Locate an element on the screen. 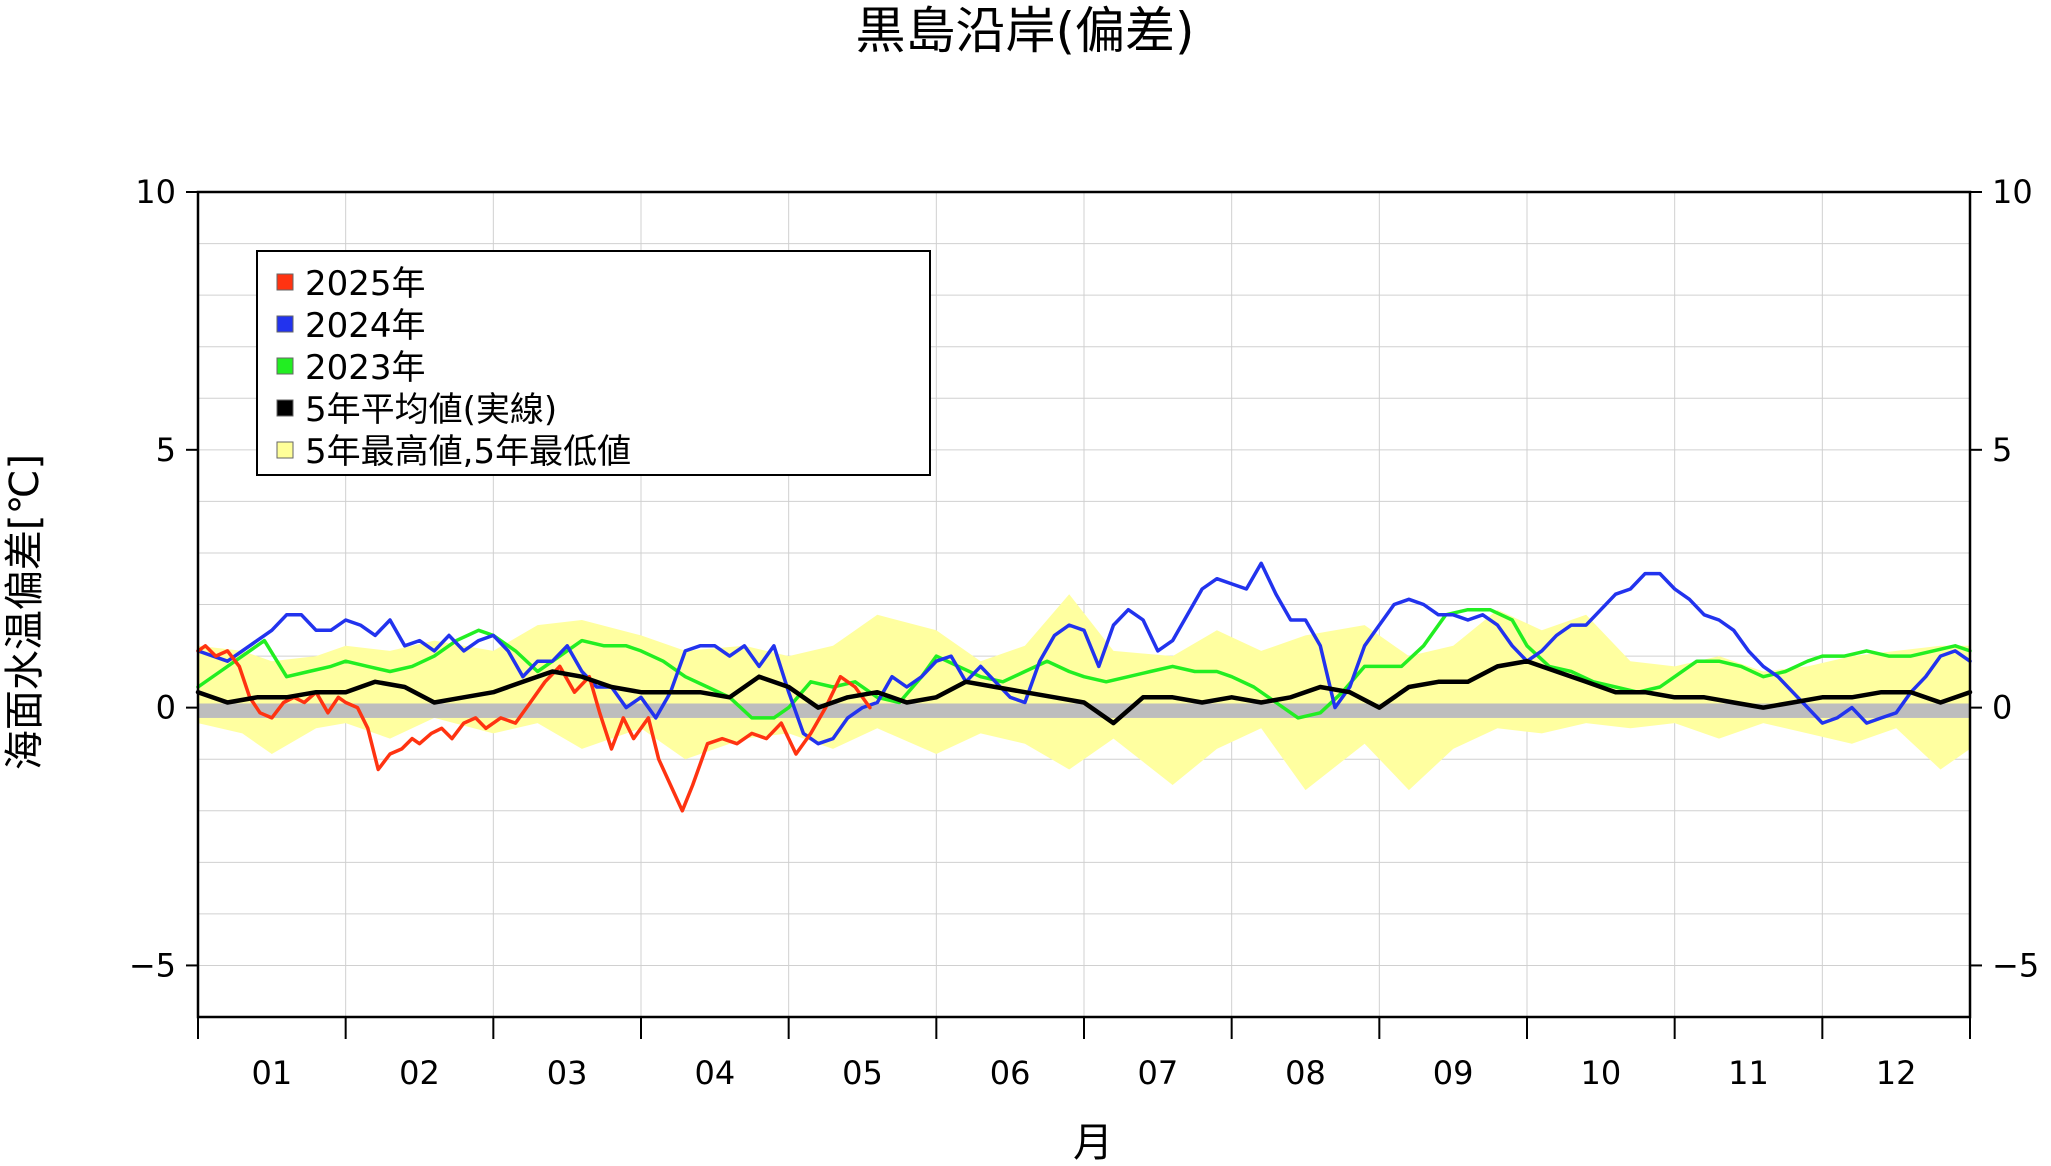 This screenshot has width=2051, height=1166. y-tick-label-left: 10 is located at coordinates (155, 192).